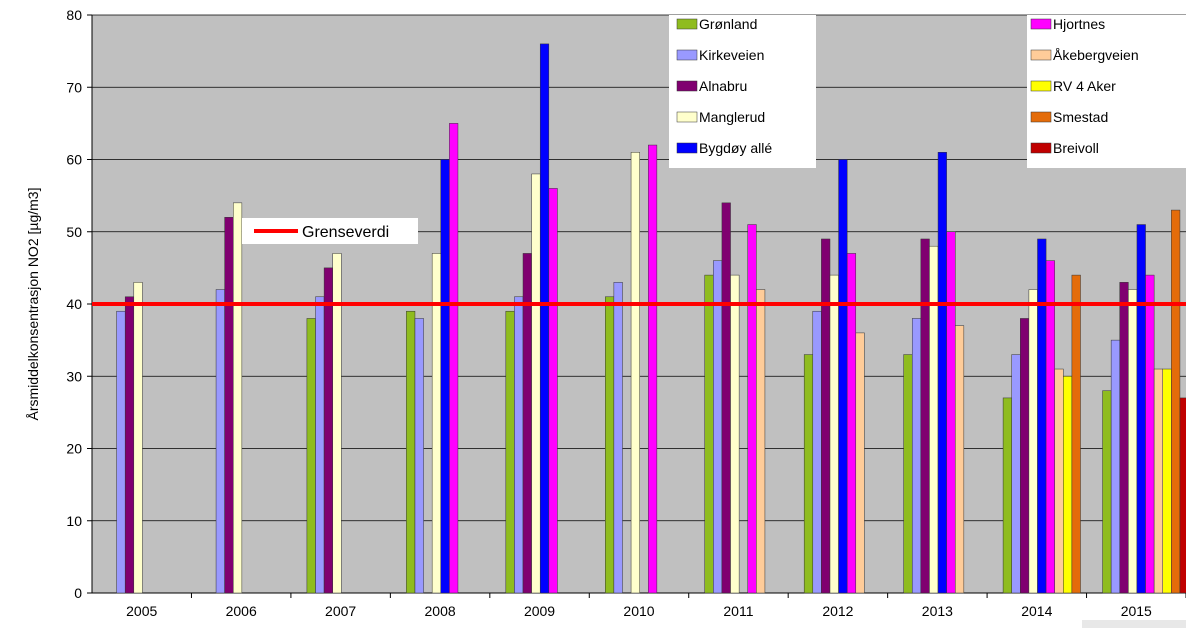 The height and width of the screenshot is (628, 1186). Describe the element at coordinates (738, 611) in the screenshot. I see `x-tick-label: 2011` at that location.